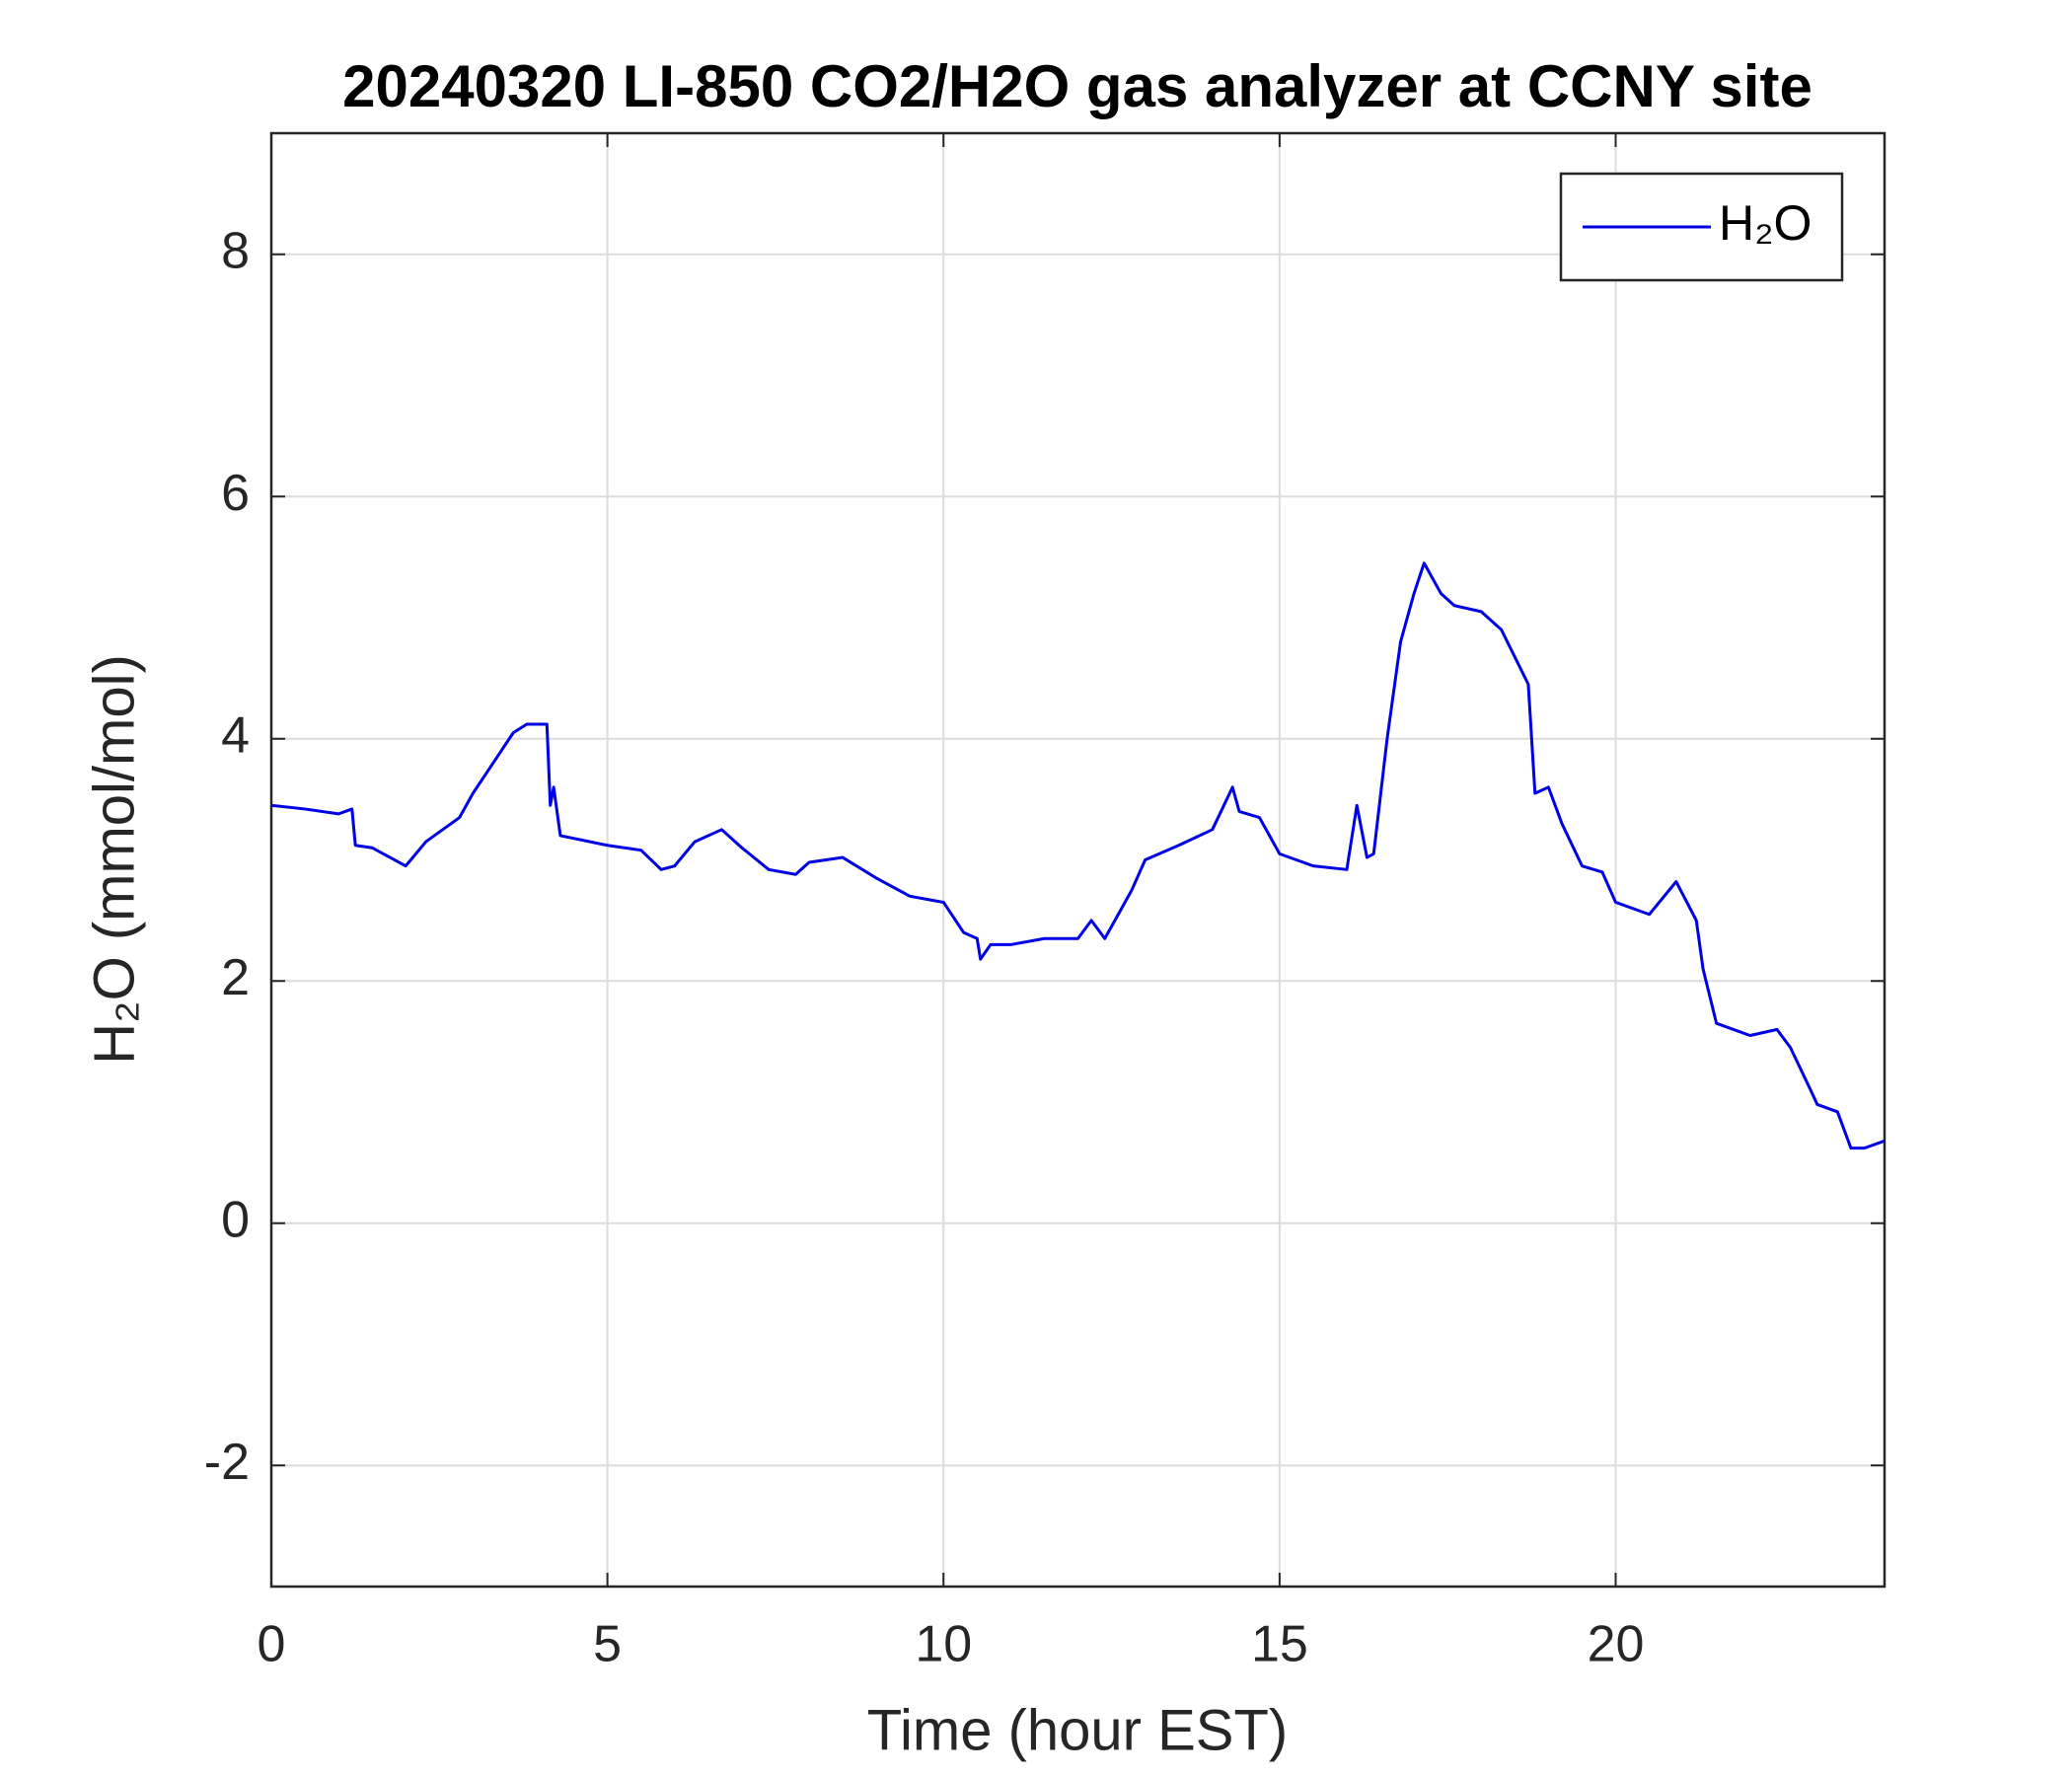 This screenshot has width=2072, height=1776. I want to click on x-tick-label: 0, so click(272, 1645).